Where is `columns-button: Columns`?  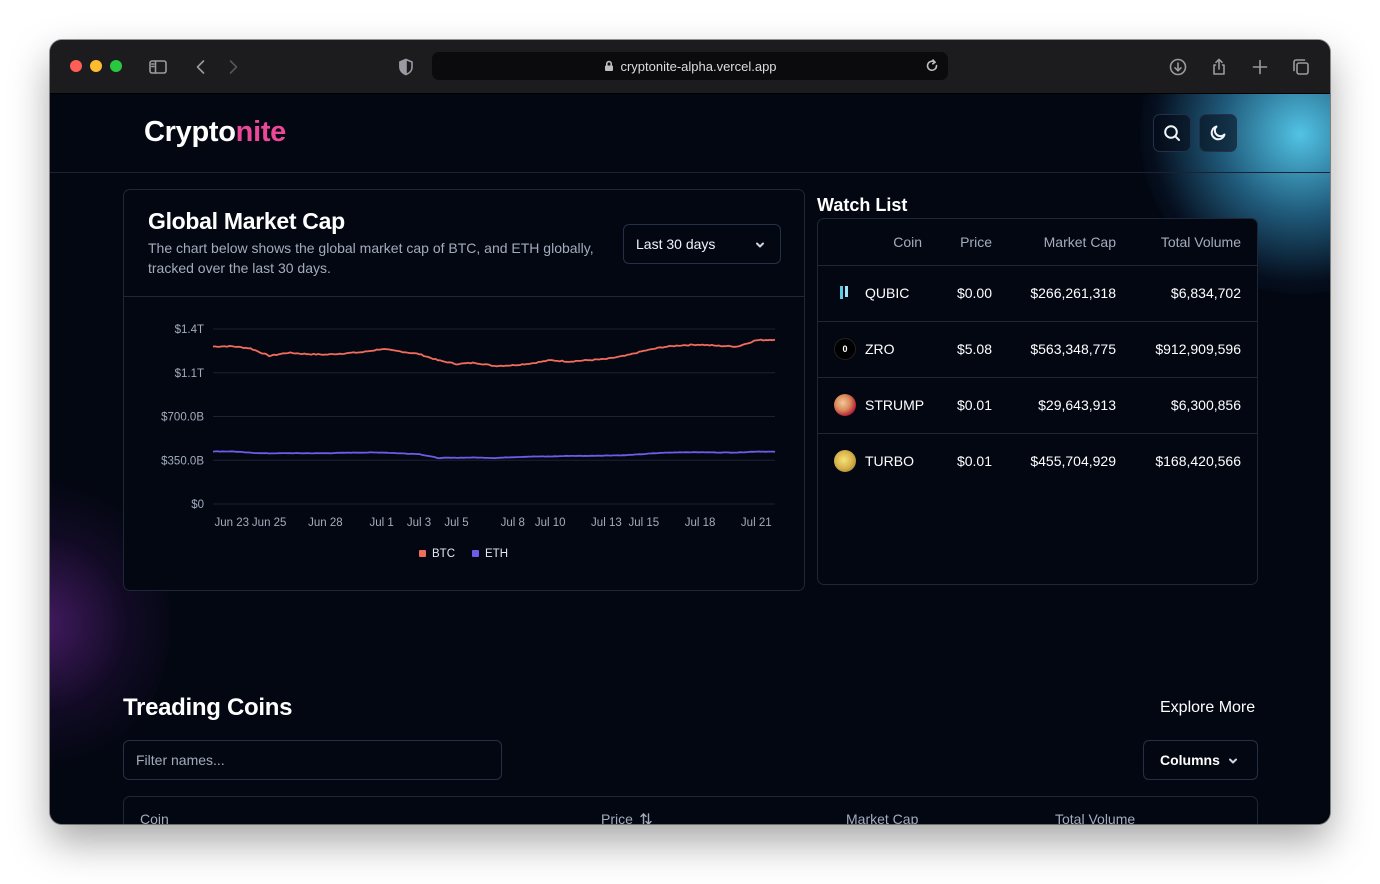 columns-button: Columns is located at coordinates (1200, 760).